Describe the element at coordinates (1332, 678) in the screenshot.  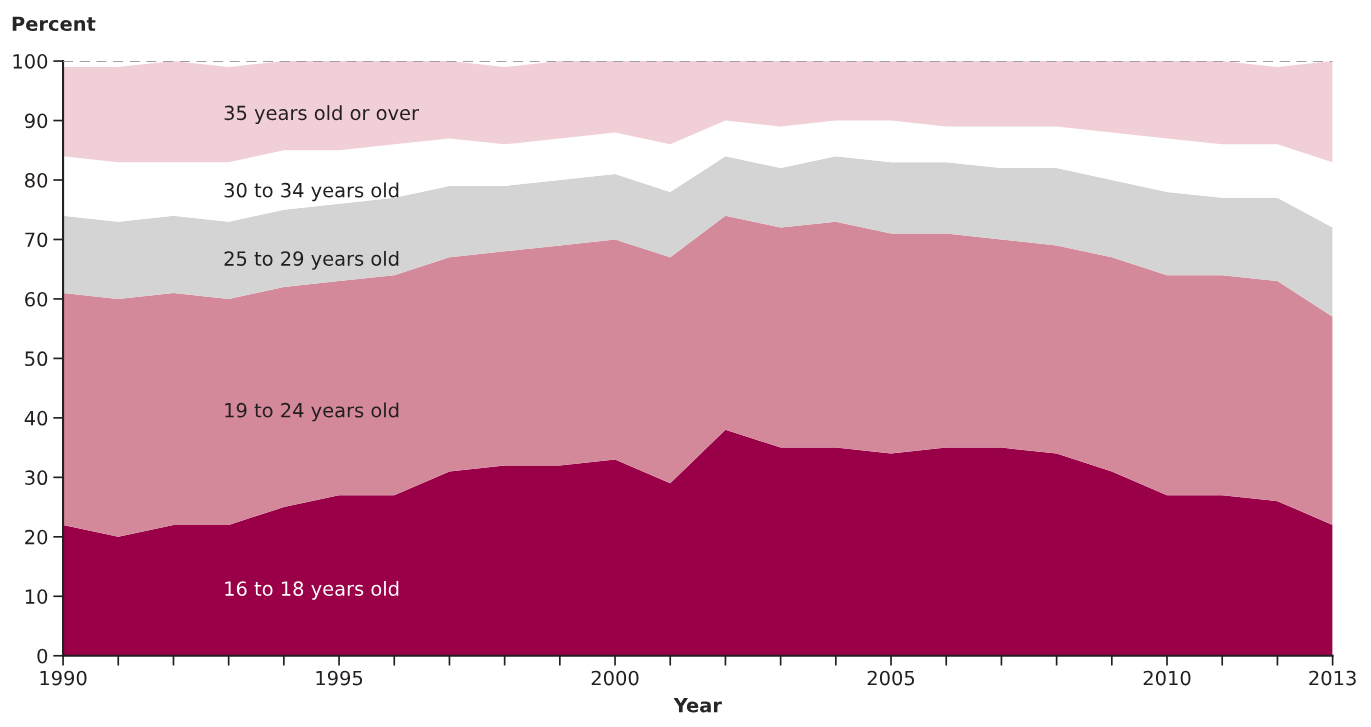
I see `x-tick-label: 2013` at that location.